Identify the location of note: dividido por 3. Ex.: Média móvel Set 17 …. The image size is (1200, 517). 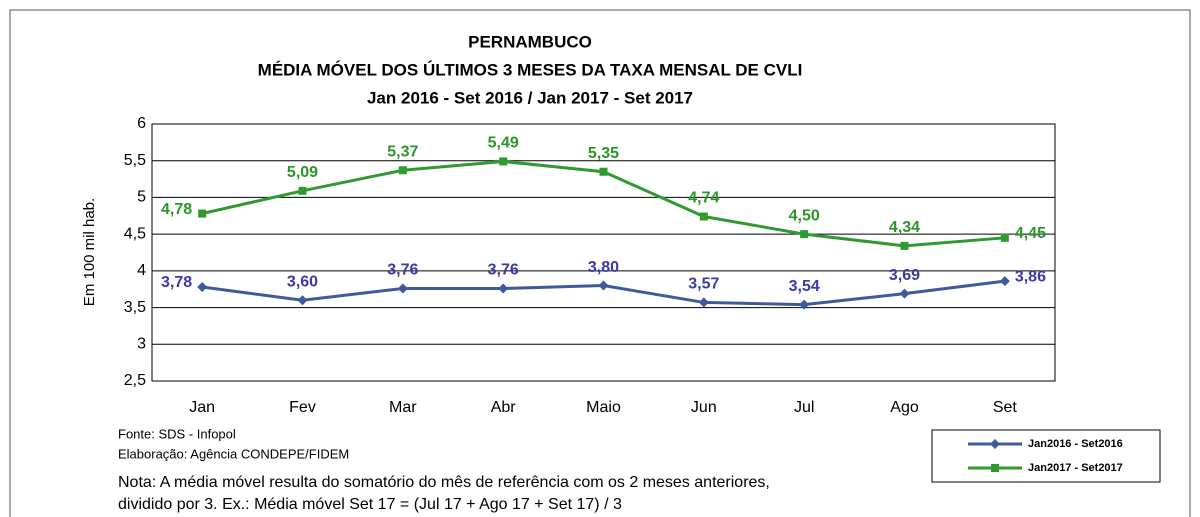
(370, 504).